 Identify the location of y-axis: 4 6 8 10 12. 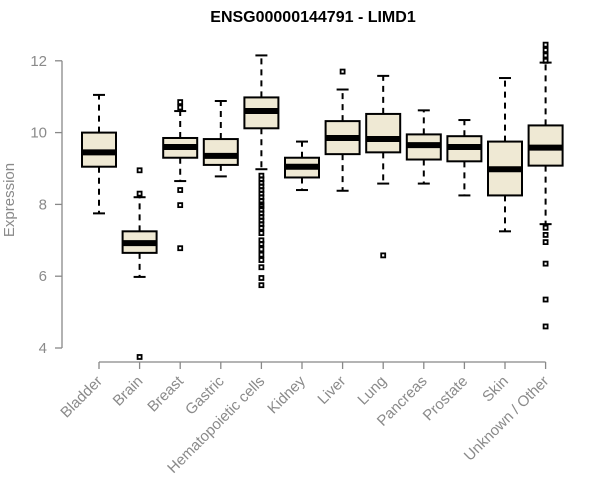
(46, 205).